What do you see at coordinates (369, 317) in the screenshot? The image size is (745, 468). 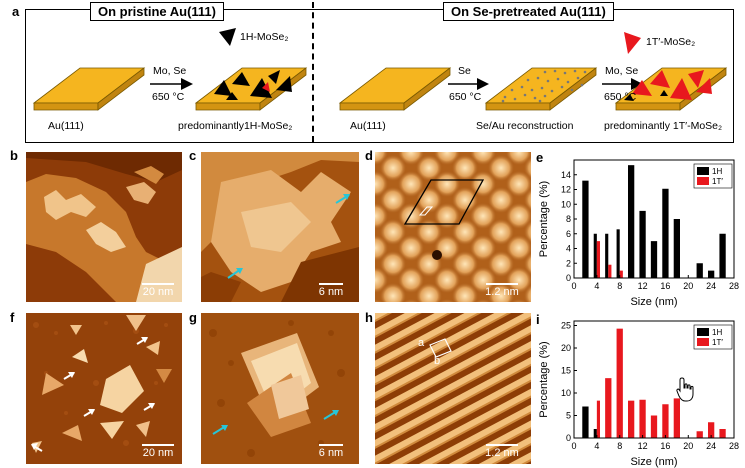 I see `panel-h-label: h` at bounding box center [369, 317].